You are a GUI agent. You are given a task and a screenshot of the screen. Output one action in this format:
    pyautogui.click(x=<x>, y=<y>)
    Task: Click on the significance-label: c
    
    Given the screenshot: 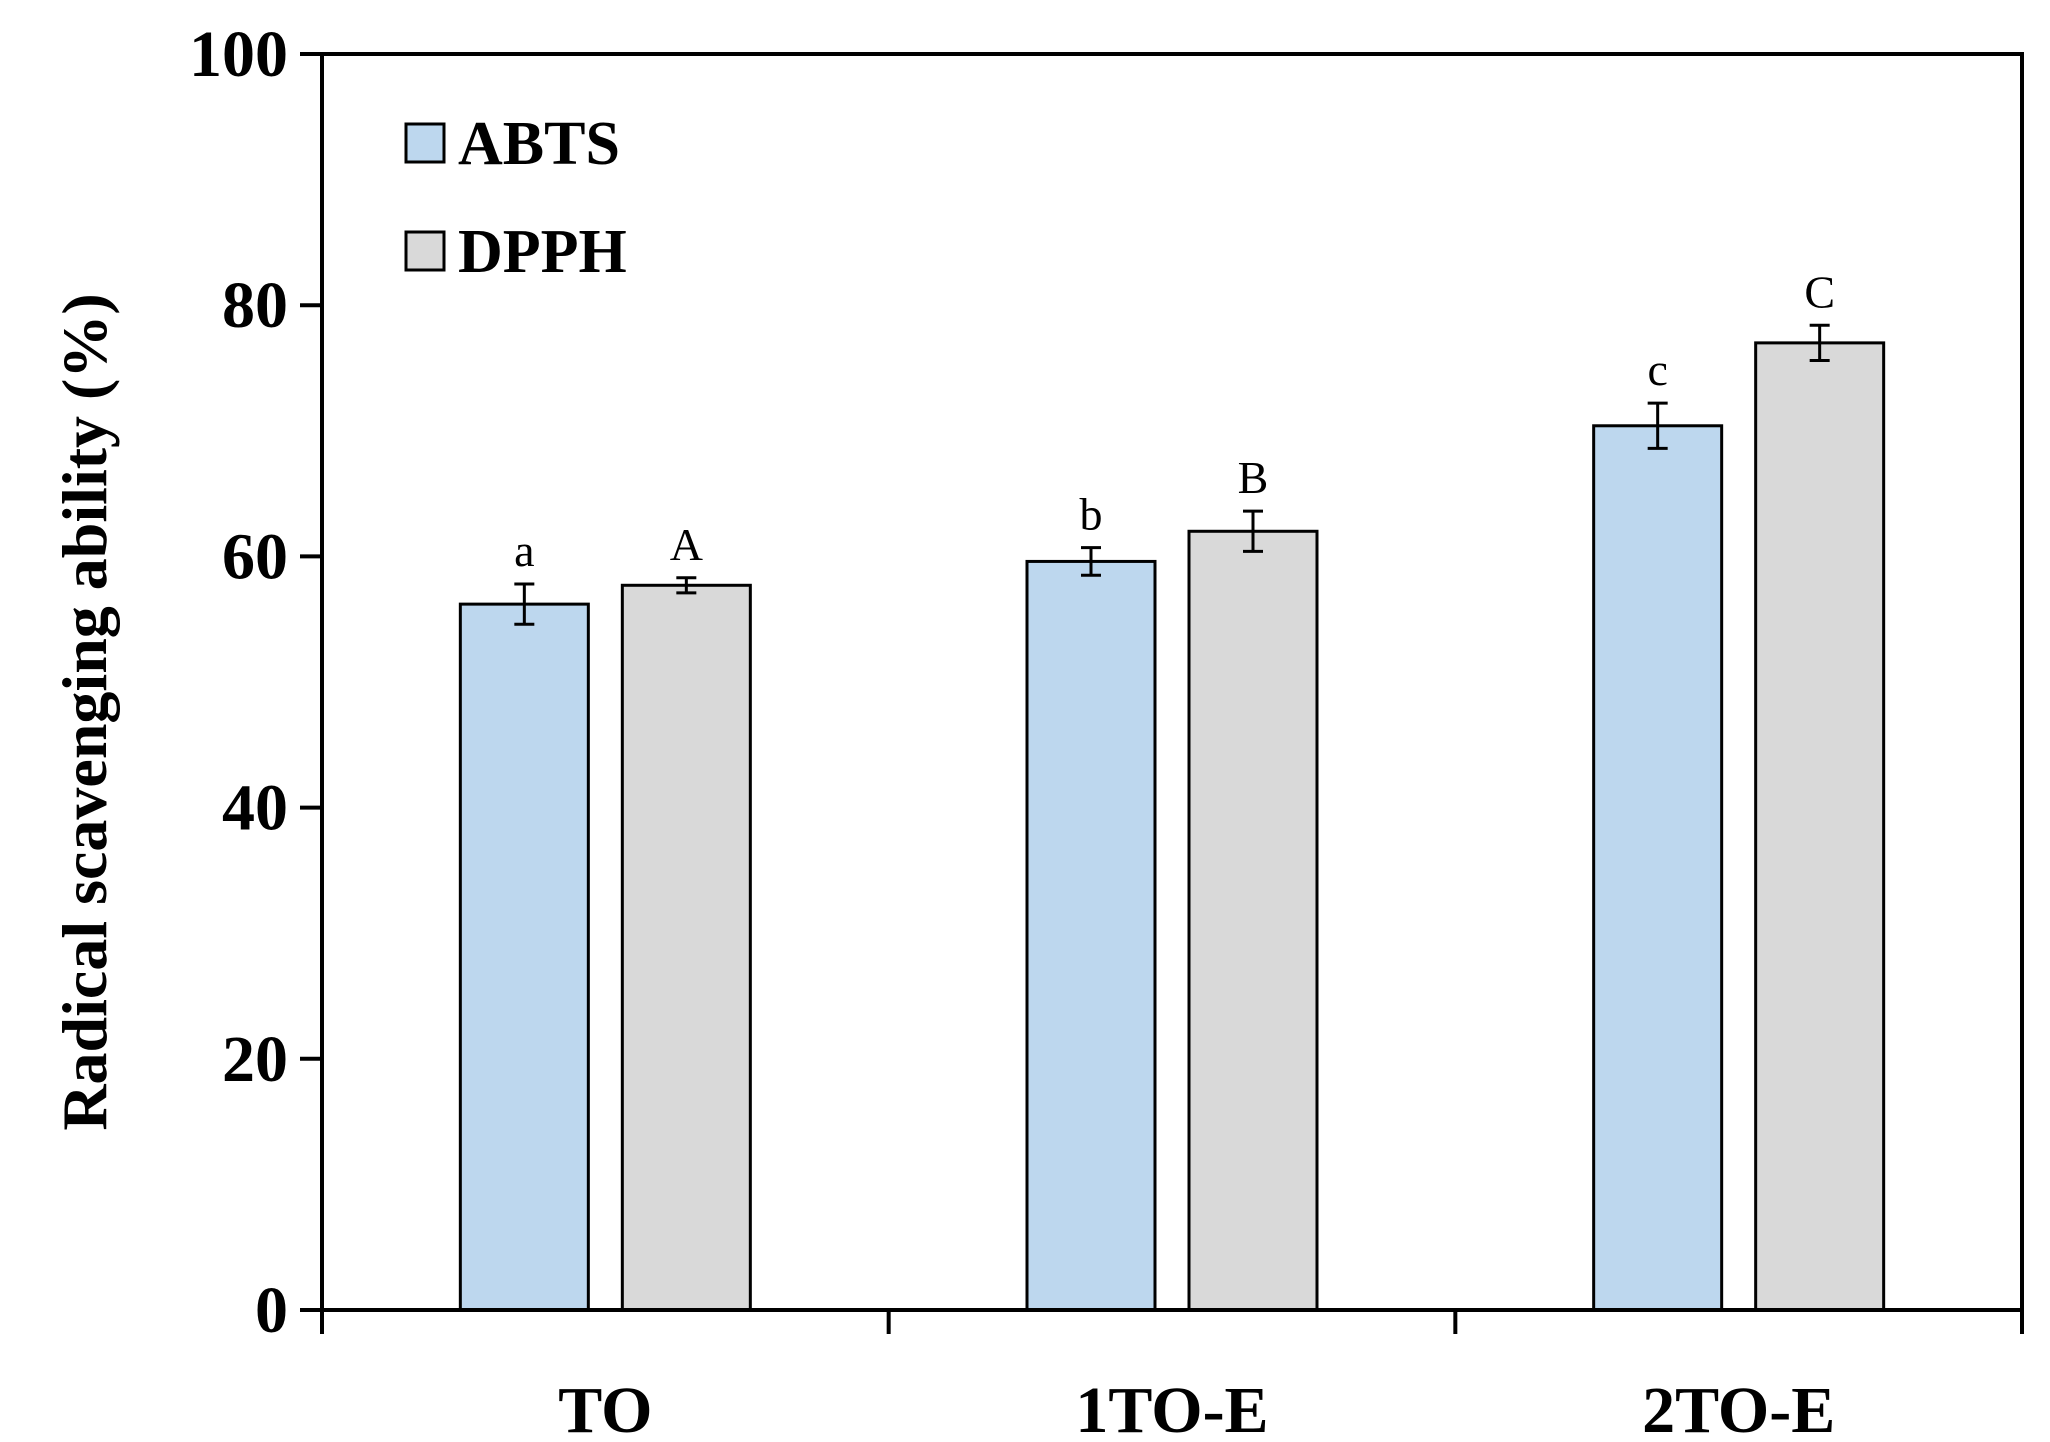 What is the action you would take?
    pyautogui.click(x=1657, y=369)
    